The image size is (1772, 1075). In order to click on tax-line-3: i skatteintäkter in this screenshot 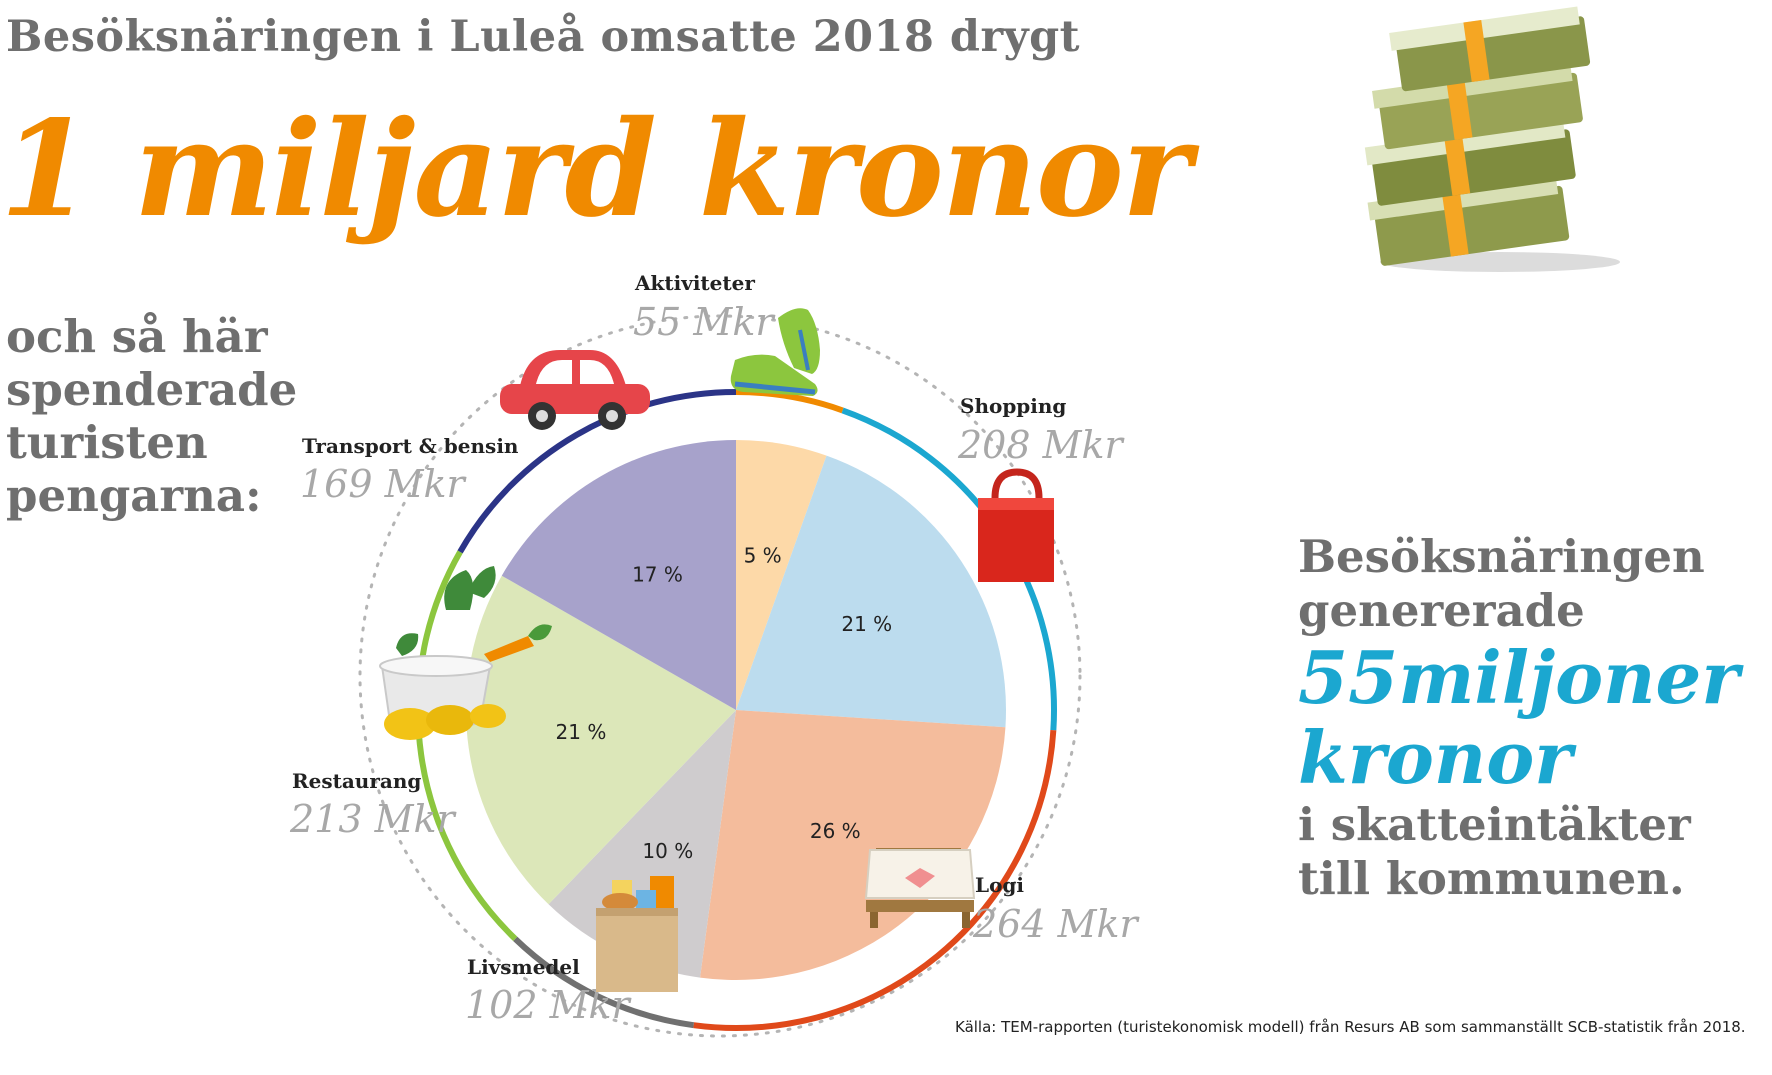, I will do `click(1494, 824)`.